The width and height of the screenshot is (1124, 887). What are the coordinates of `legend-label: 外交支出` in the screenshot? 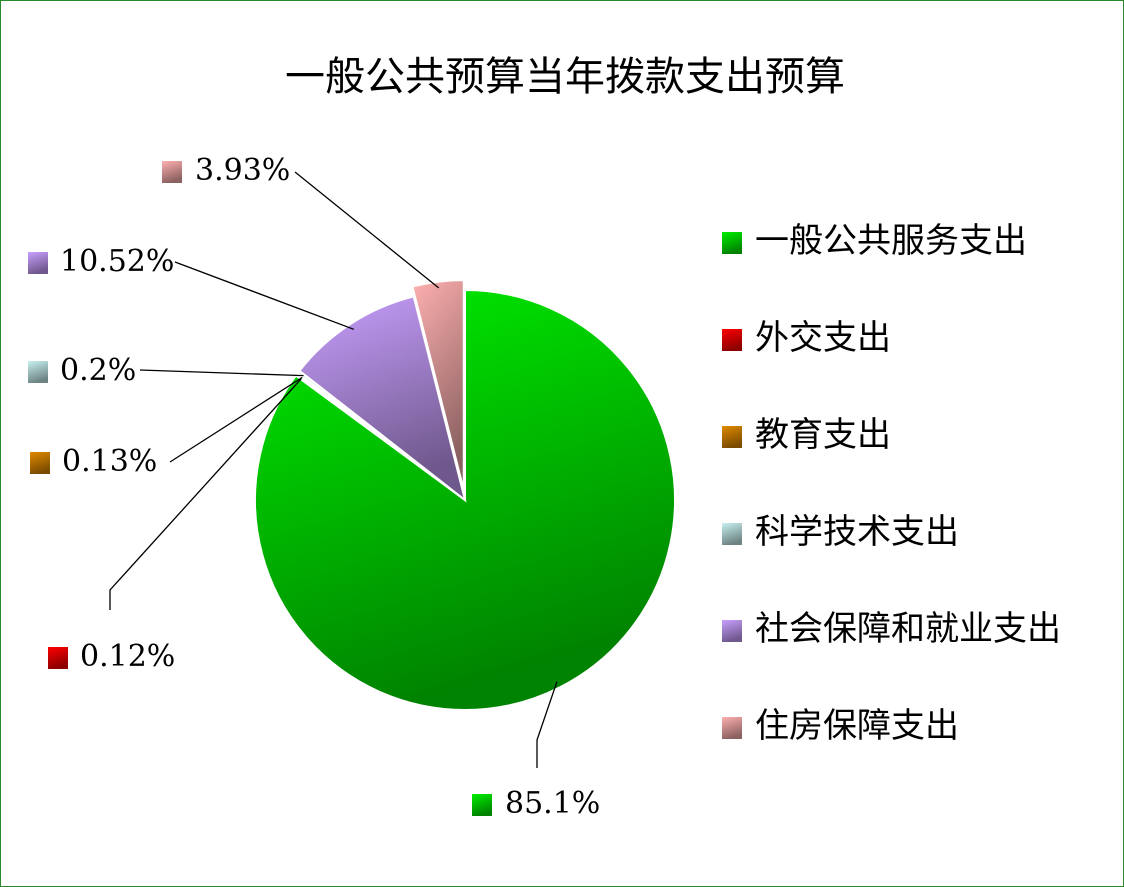 It's located at (823, 338).